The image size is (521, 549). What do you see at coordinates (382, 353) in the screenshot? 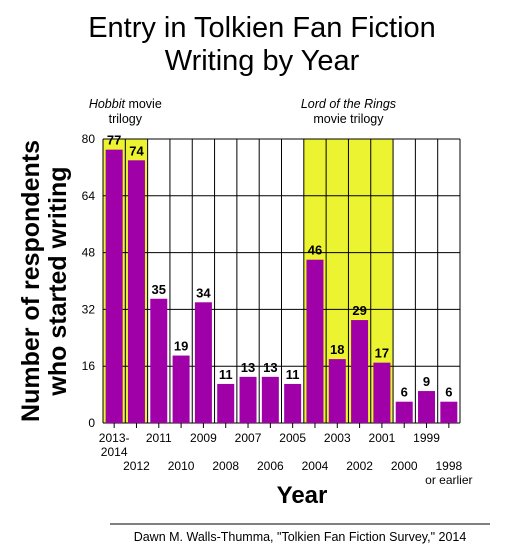
I see `bar-value-label-12: 17` at bounding box center [382, 353].